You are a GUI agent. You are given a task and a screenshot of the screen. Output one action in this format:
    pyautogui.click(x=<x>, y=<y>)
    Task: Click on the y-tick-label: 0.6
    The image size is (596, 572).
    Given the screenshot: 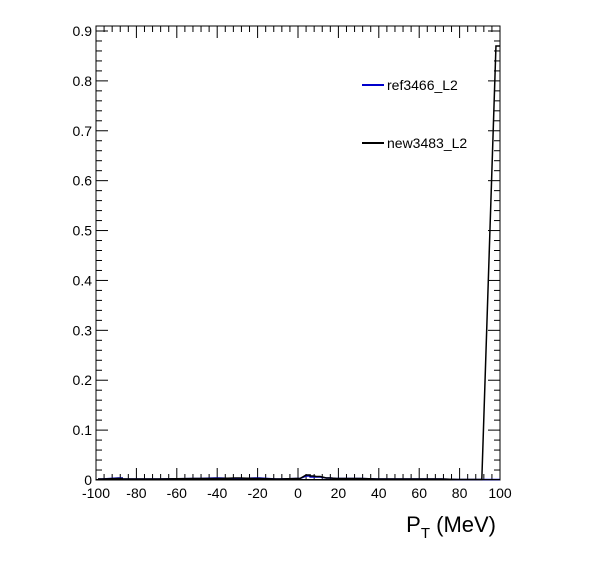 What is the action you would take?
    pyautogui.click(x=83, y=181)
    